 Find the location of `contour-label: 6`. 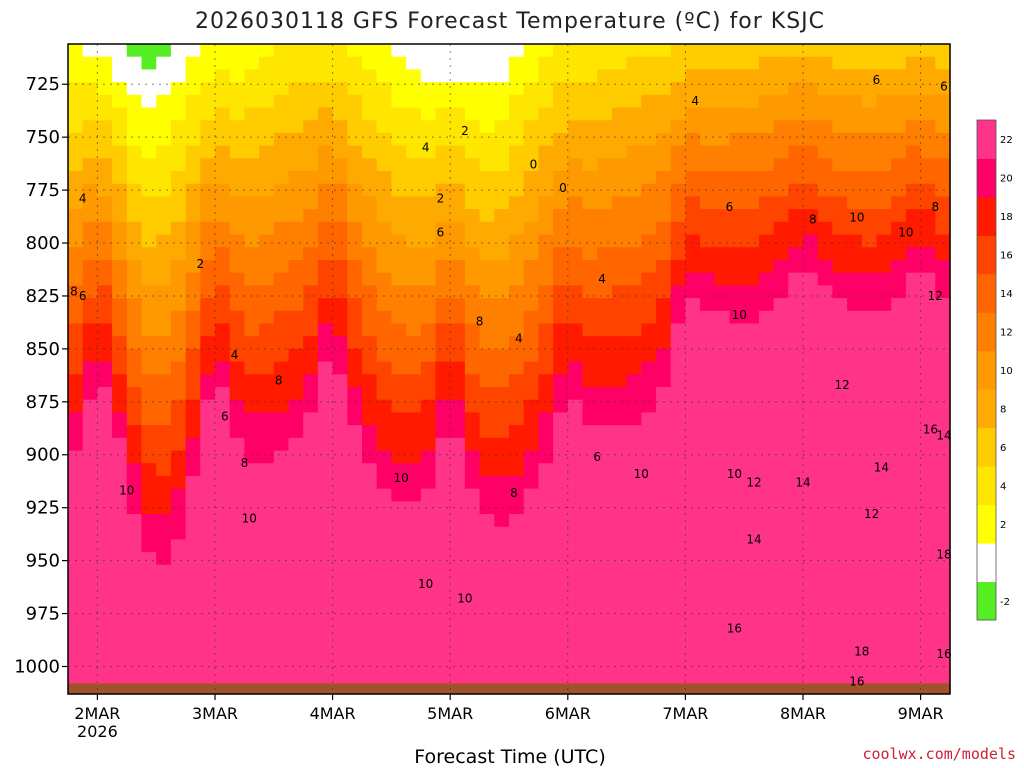

contour-label: 6 is located at coordinates (225, 417).